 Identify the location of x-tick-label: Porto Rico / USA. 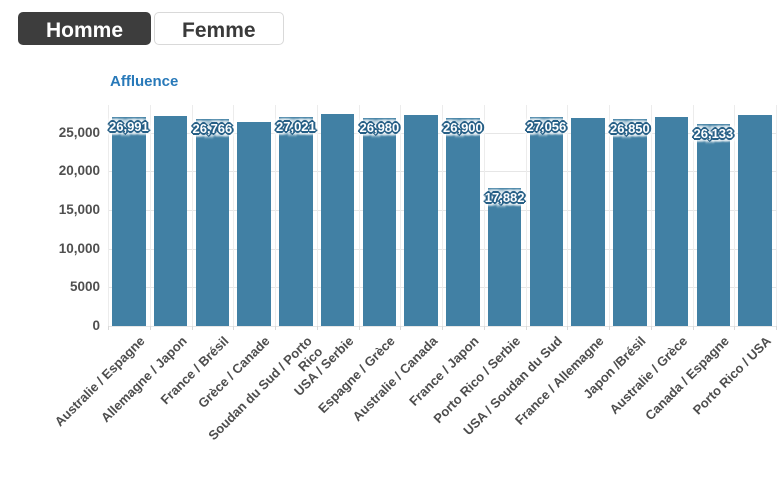
(732, 375).